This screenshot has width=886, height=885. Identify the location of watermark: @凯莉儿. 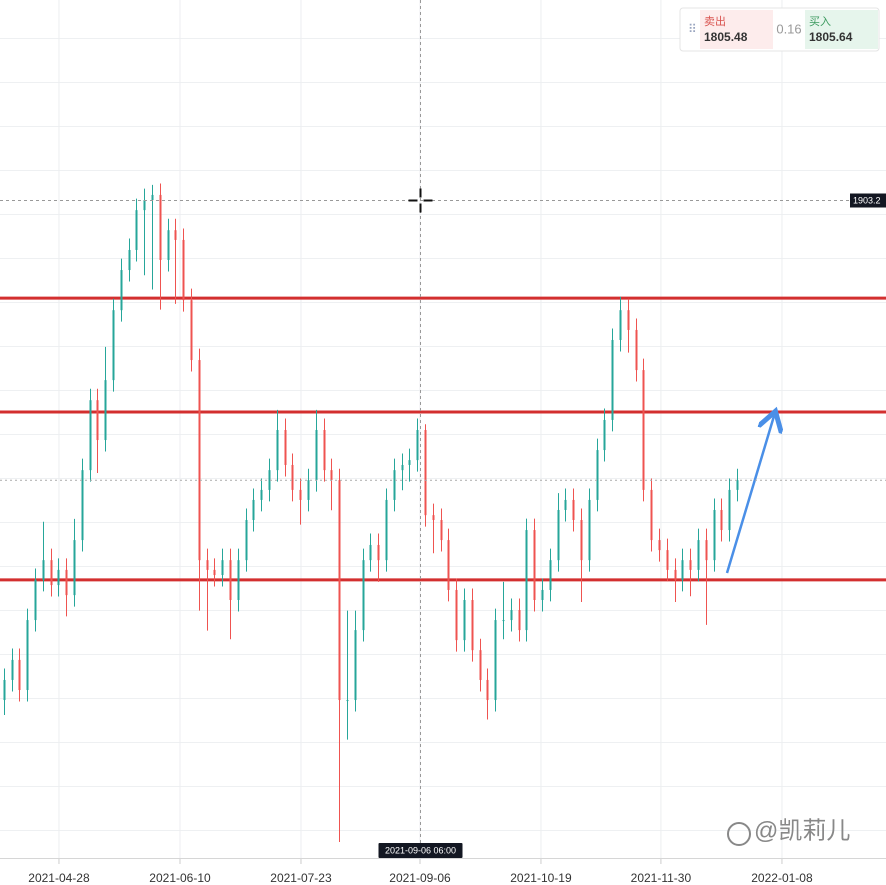
(788, 831).